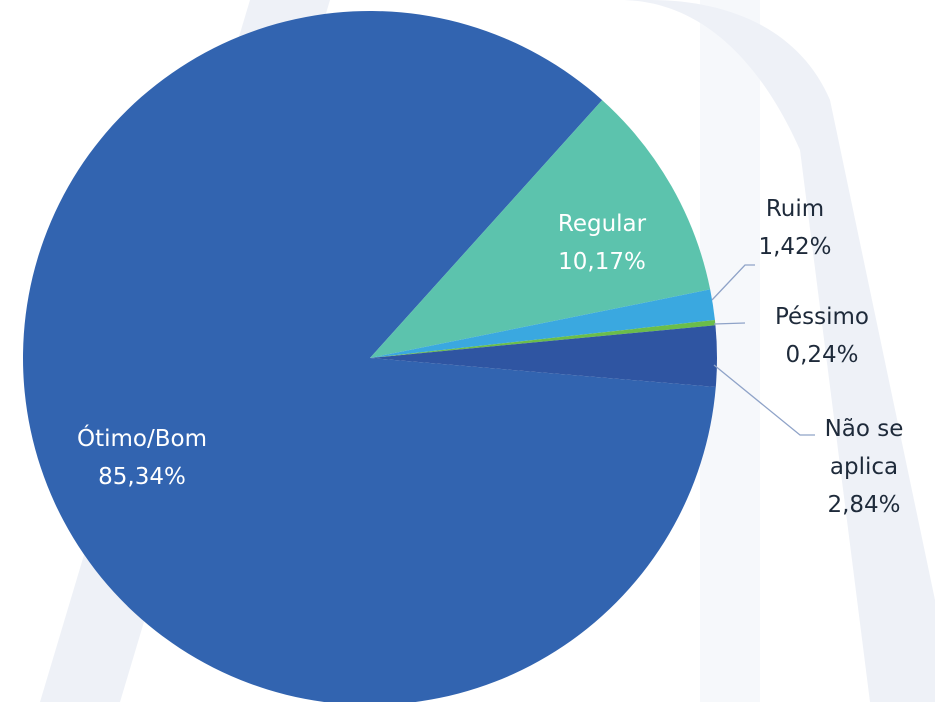  Describe the element at coordinates (795, 247) in the screenshot. I see `label-value: 1,42%` at that location.